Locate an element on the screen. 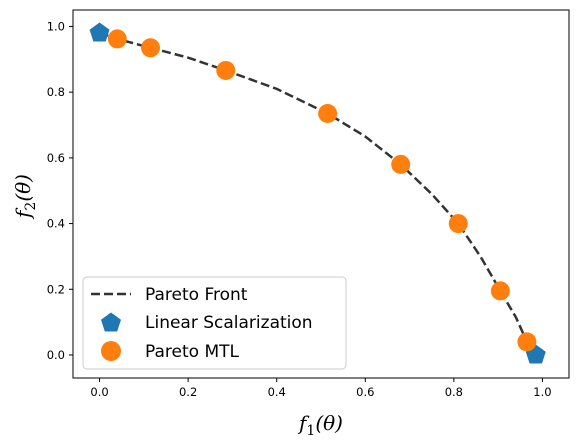  x-tick-label: 0.0 is located at coordinates (99, 392).